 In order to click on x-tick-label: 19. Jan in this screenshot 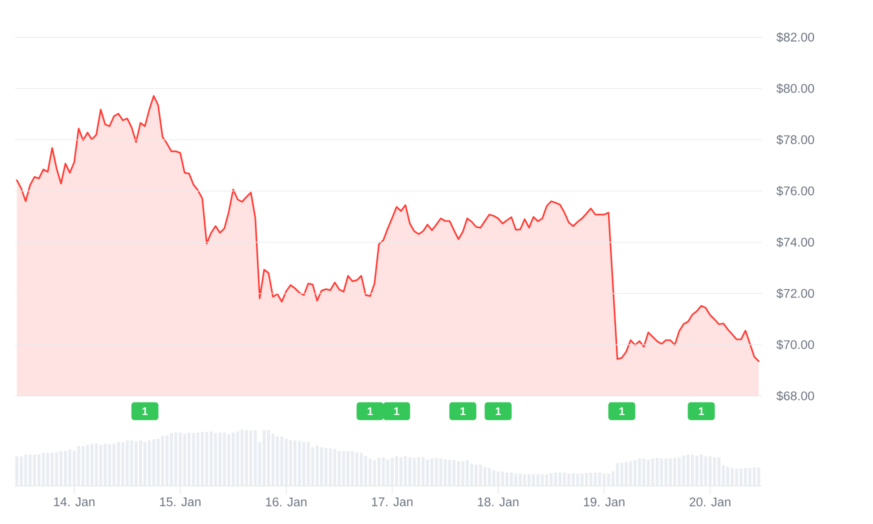, I will do `click(604, 502)`.